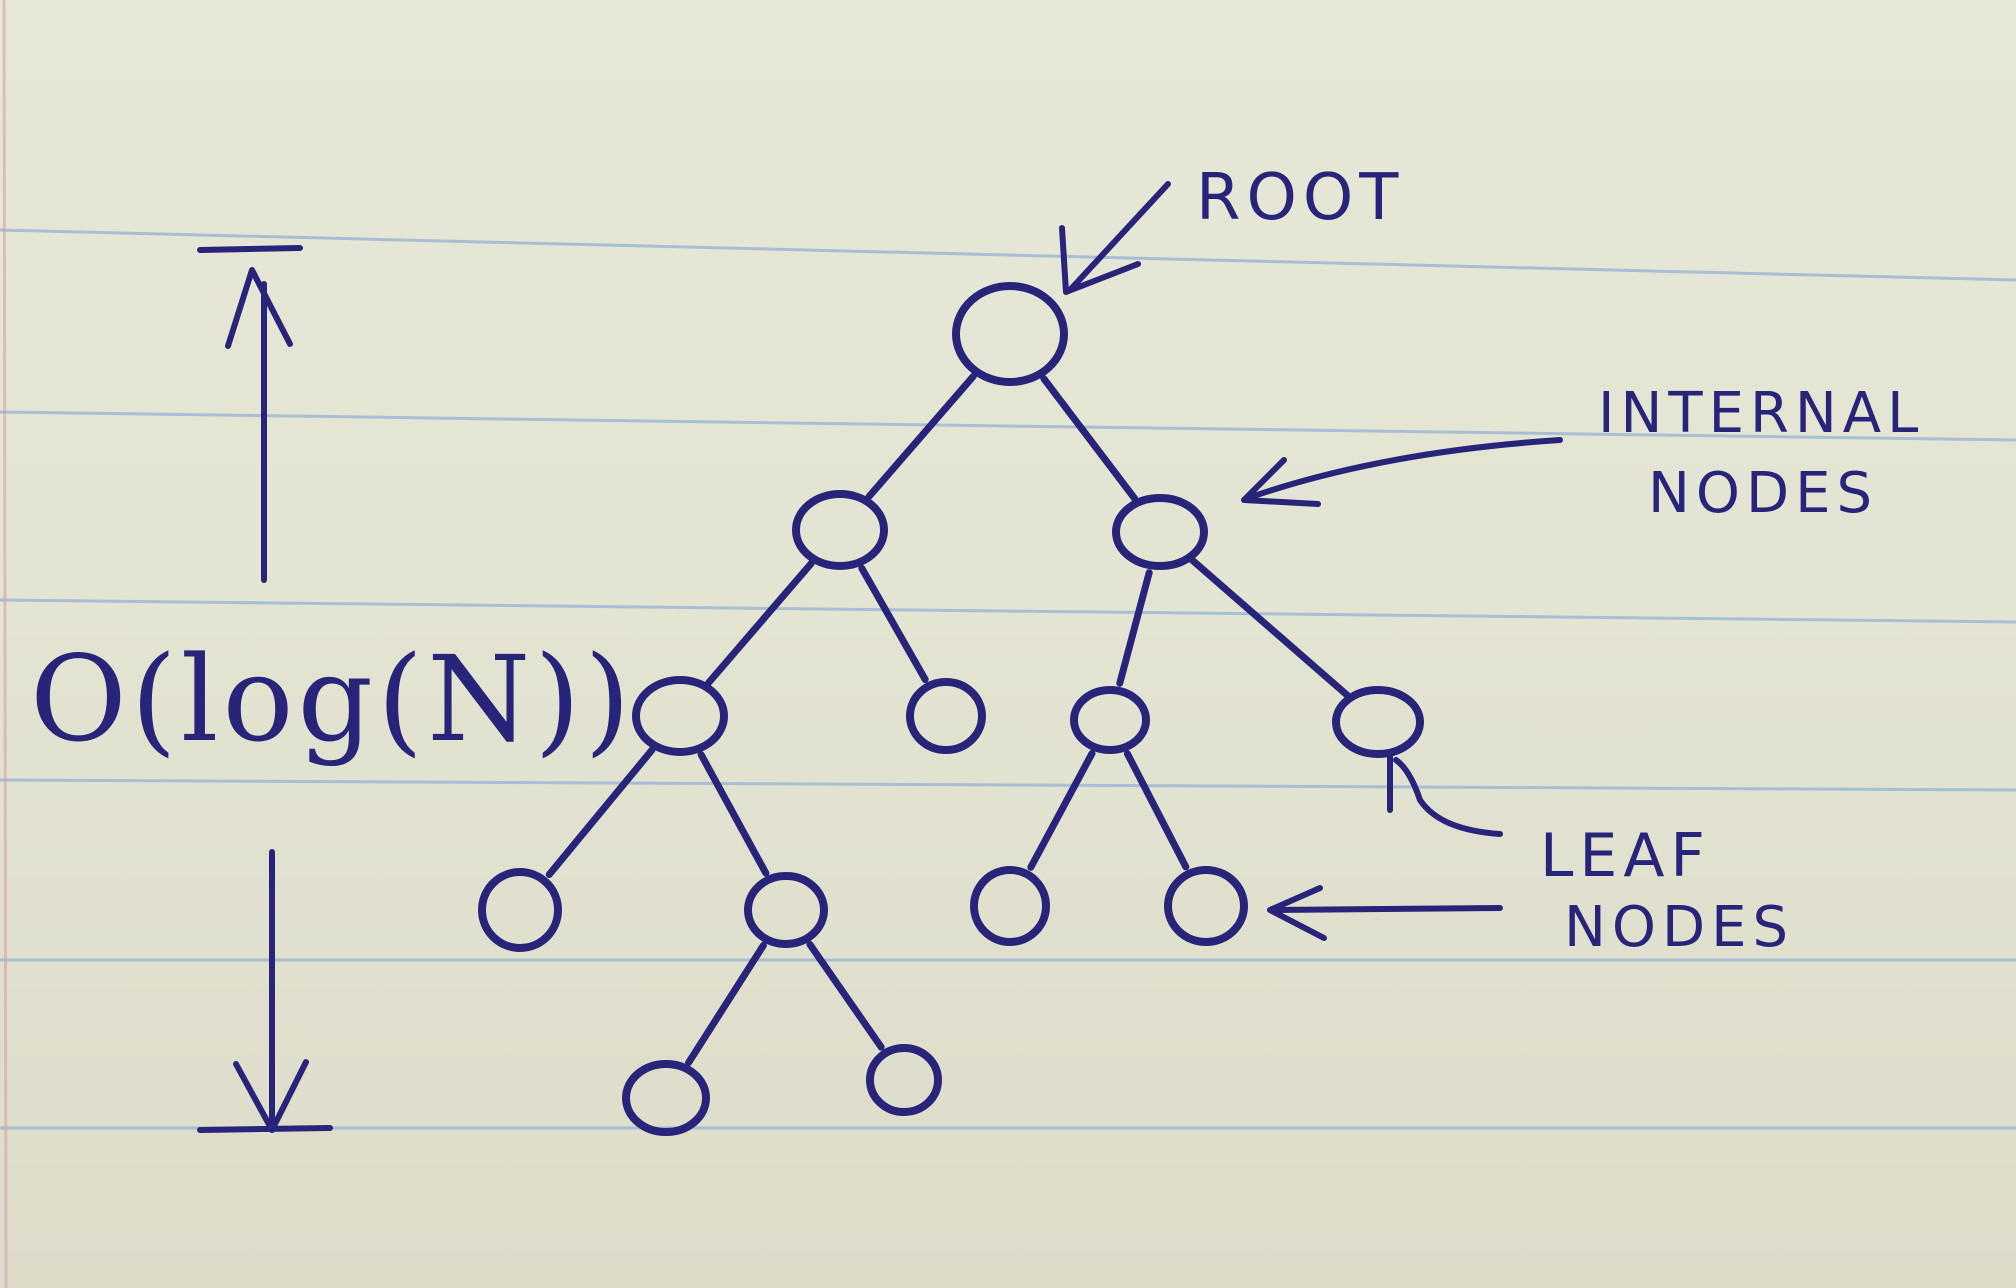 The image size is (2016, 1288). What do you see at coordinates (250, 249) in the screenshot?
I see `height-top-bar` at bounding box center [250, 249].